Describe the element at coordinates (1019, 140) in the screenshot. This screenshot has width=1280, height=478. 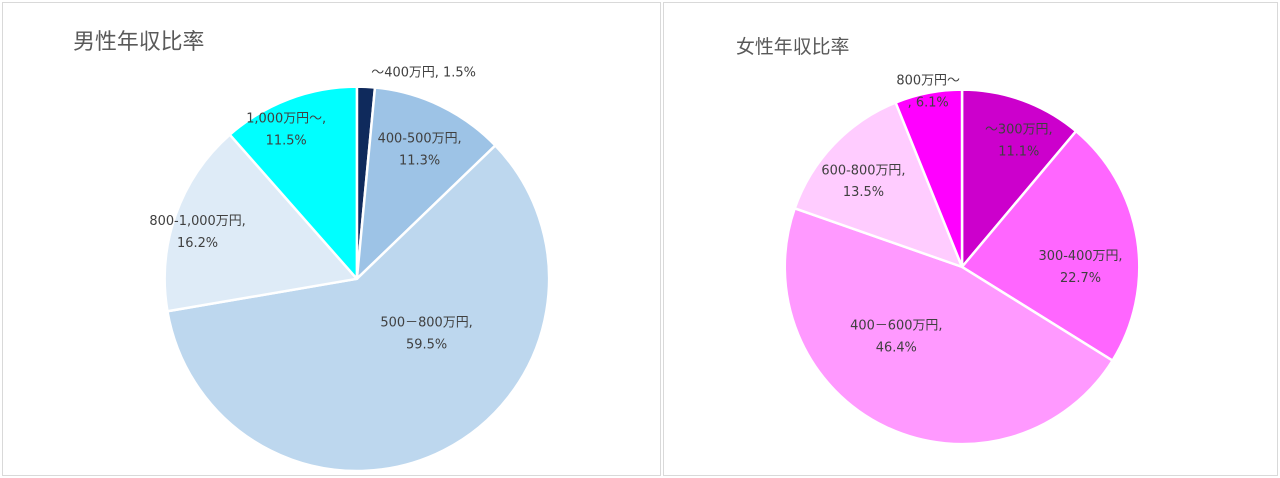
I see `slice-data-label: ～300万円, 11.1%` at that location.